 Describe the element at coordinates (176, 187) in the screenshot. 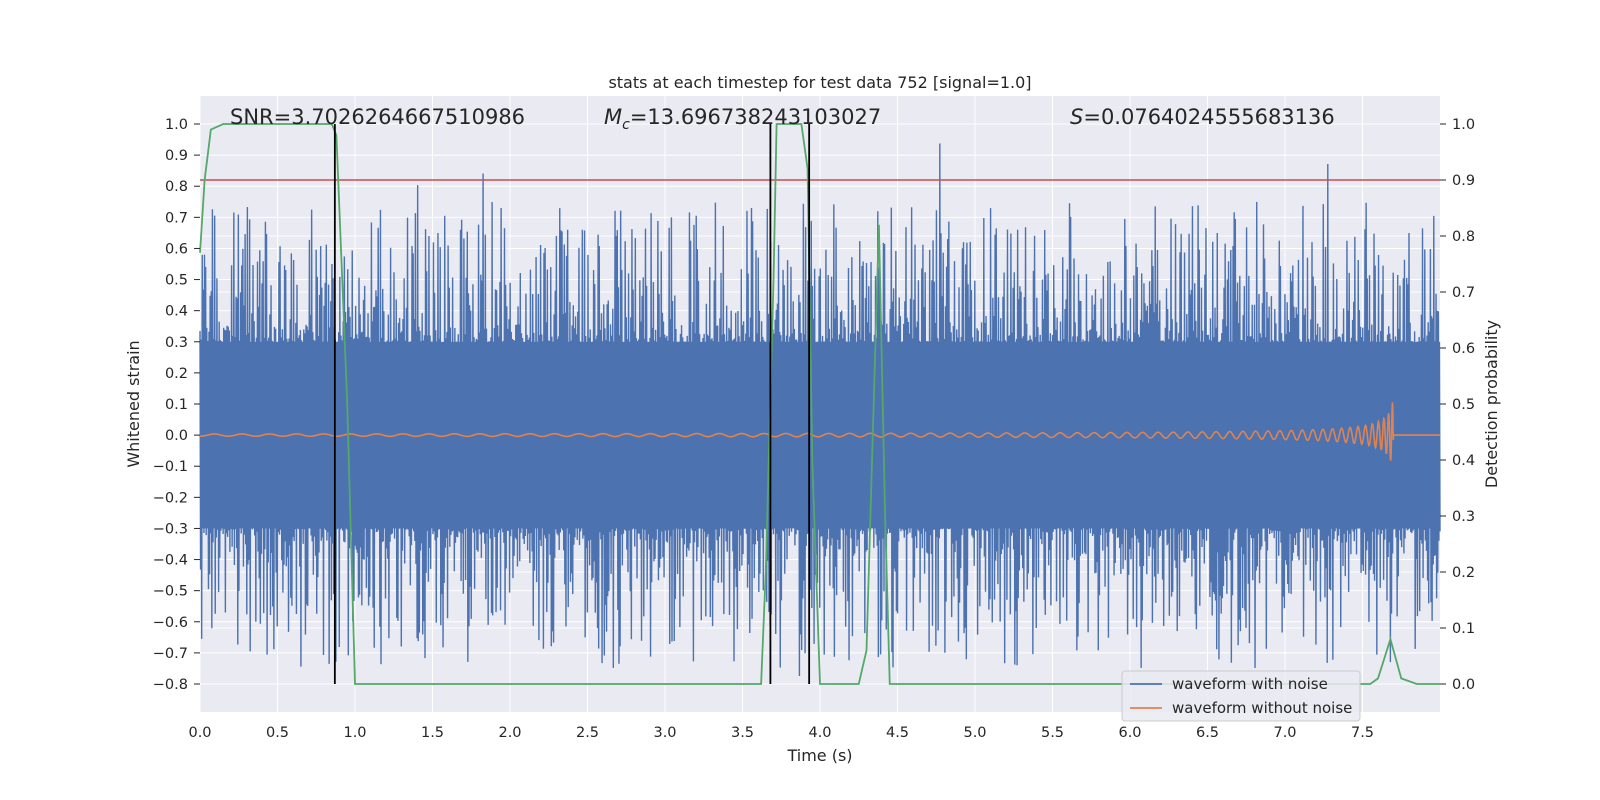

I see `y-tick-label: 0.8` at that location.